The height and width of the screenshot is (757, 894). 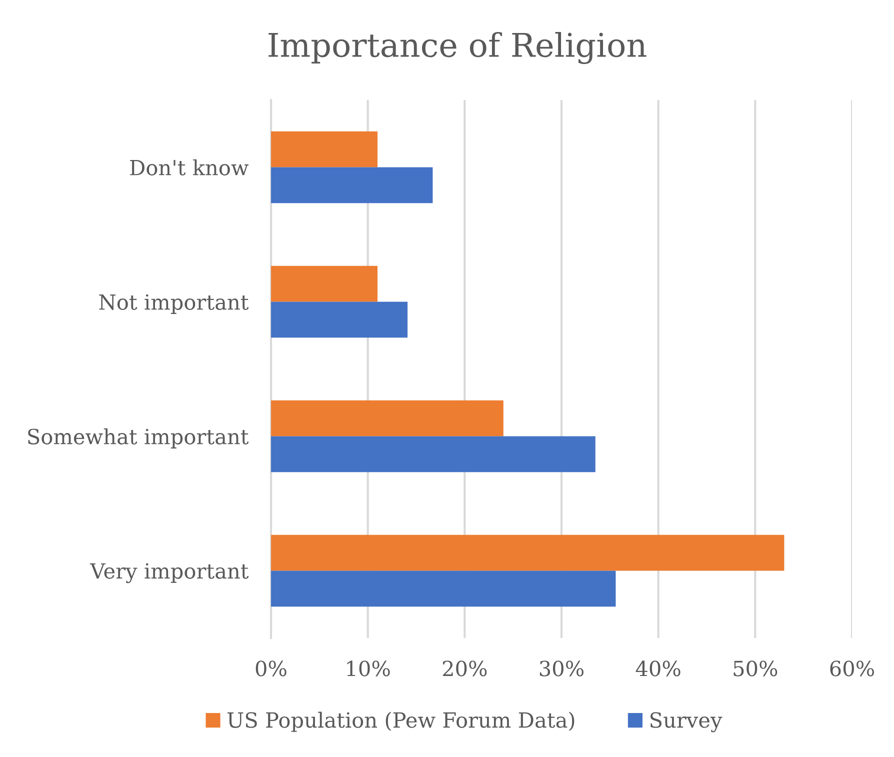 I want to click on legend-label: Survey, so click(x=686, y=722).